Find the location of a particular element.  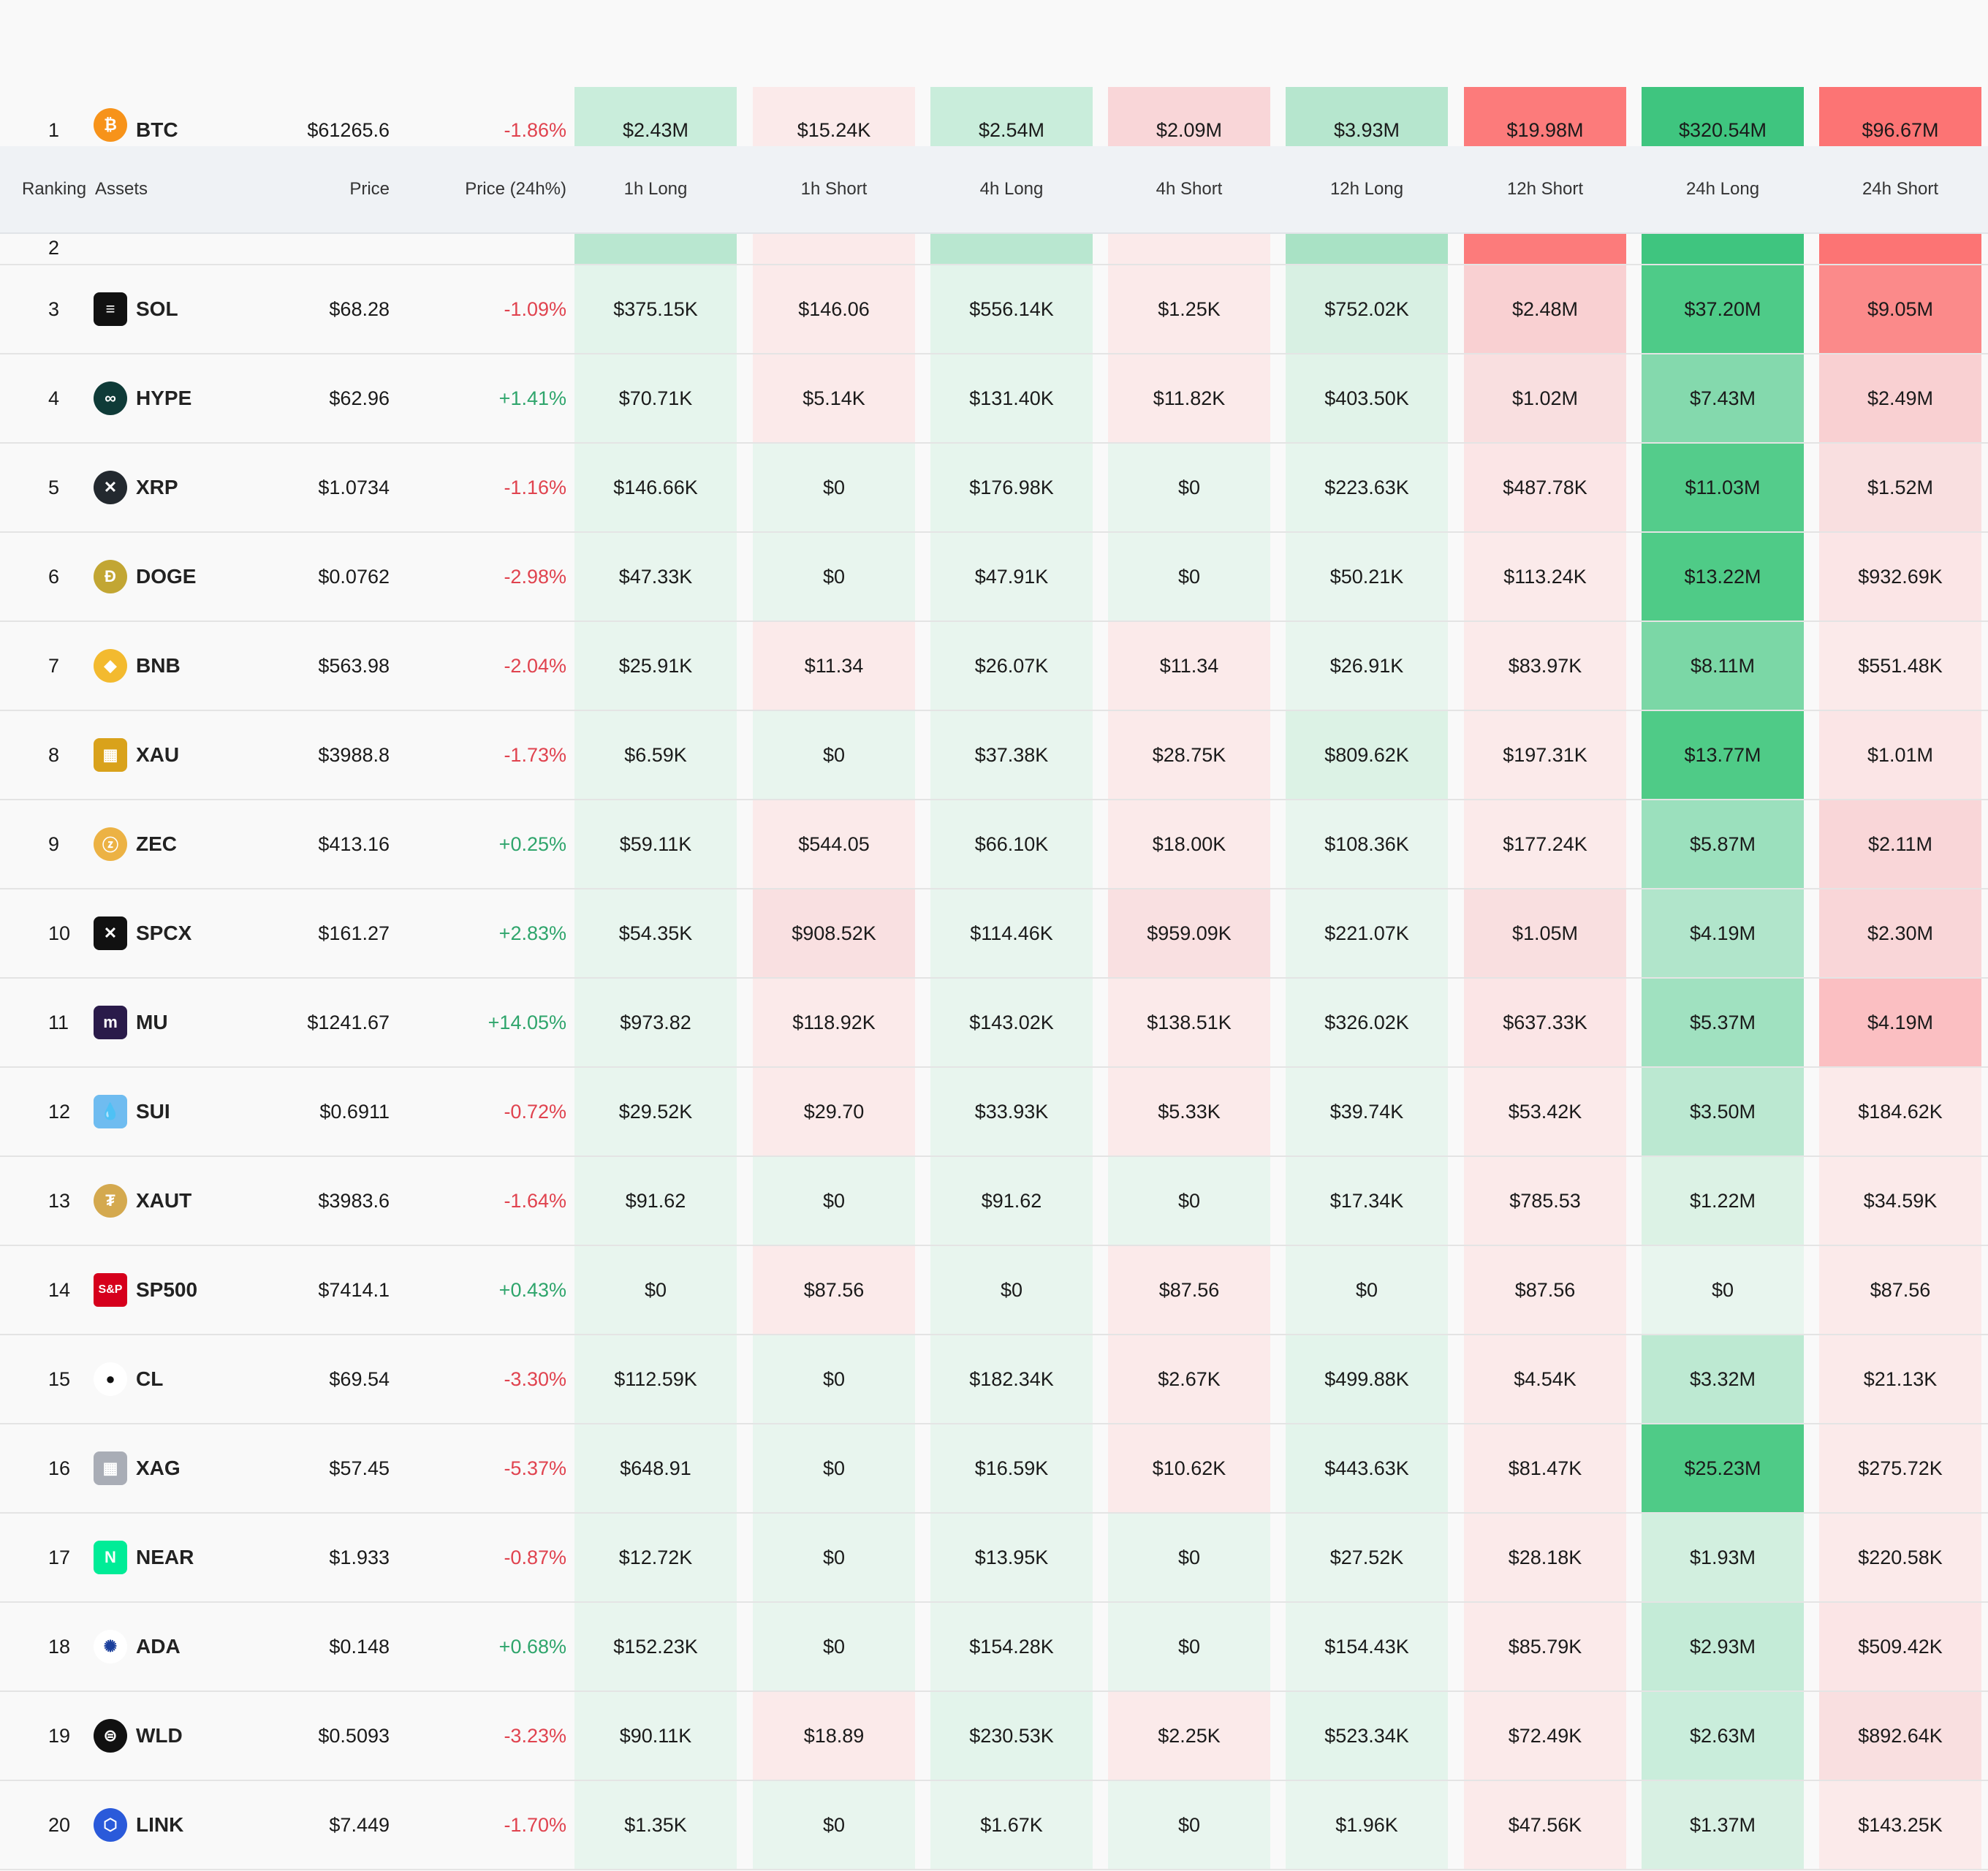

table-row: 2 is located at coordinates (994, 249).